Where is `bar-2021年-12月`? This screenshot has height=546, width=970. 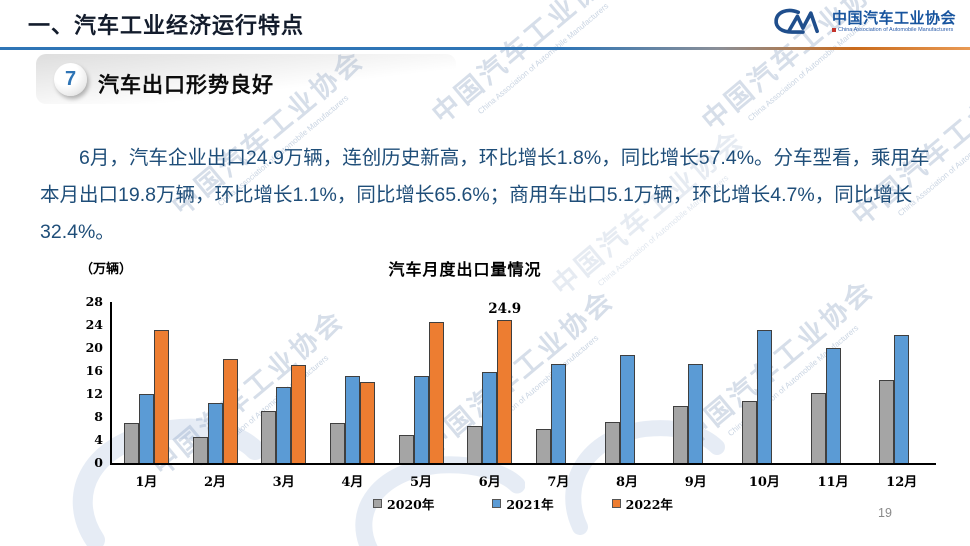
bar-2021年-12月 is located at coordinates (902, 398).